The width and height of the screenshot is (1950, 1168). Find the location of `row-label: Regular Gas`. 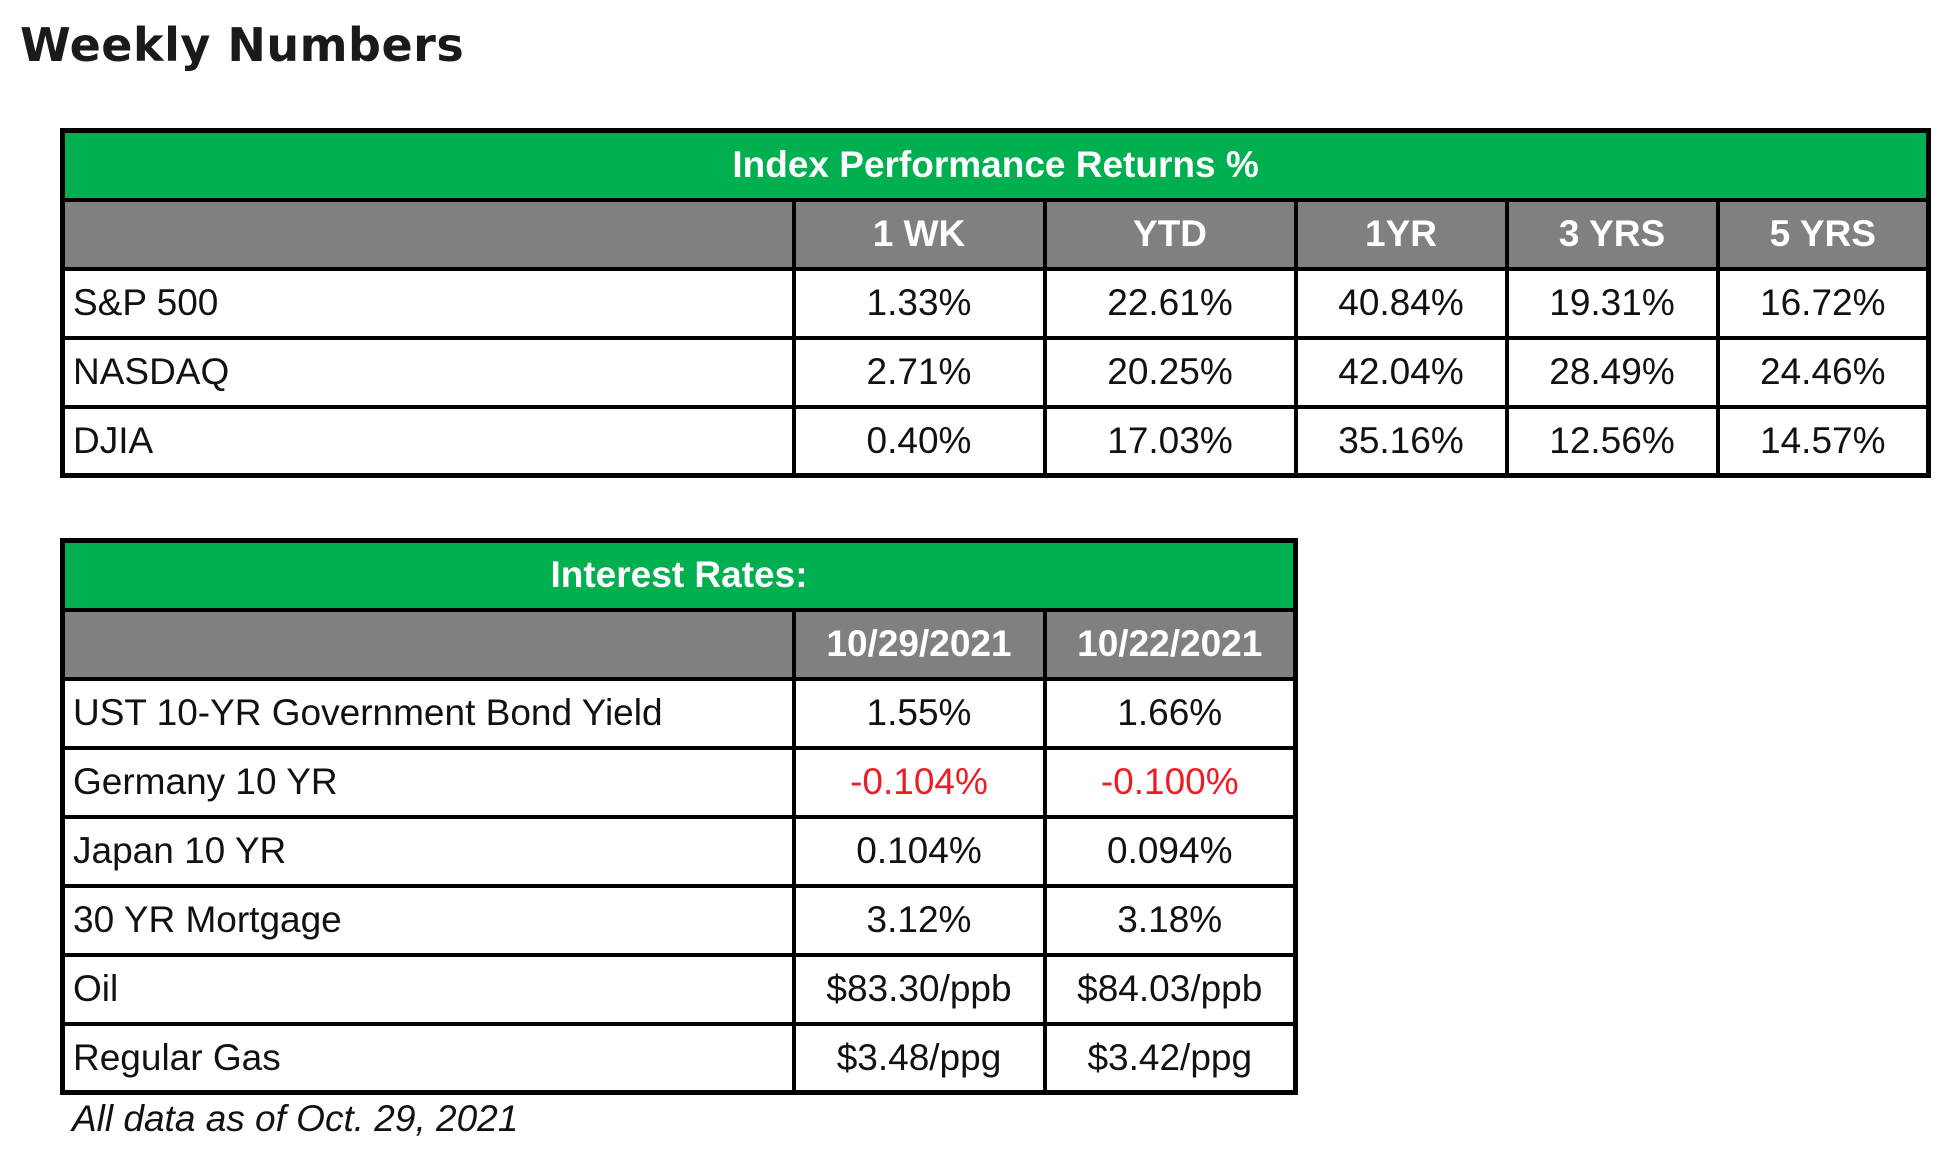

row-label: Regular Gas is located at coordinates (428, 1058).